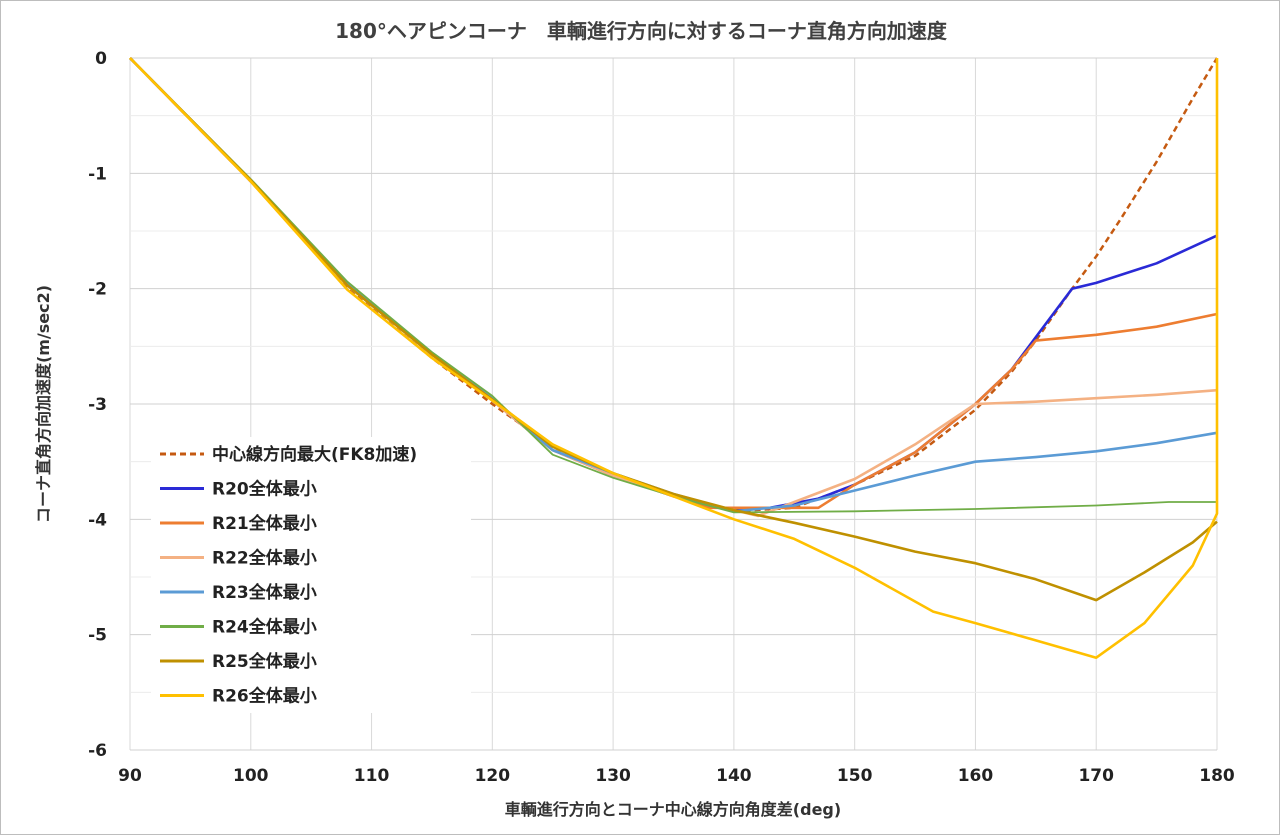  I want to click on legend-background, so click(311, 575).